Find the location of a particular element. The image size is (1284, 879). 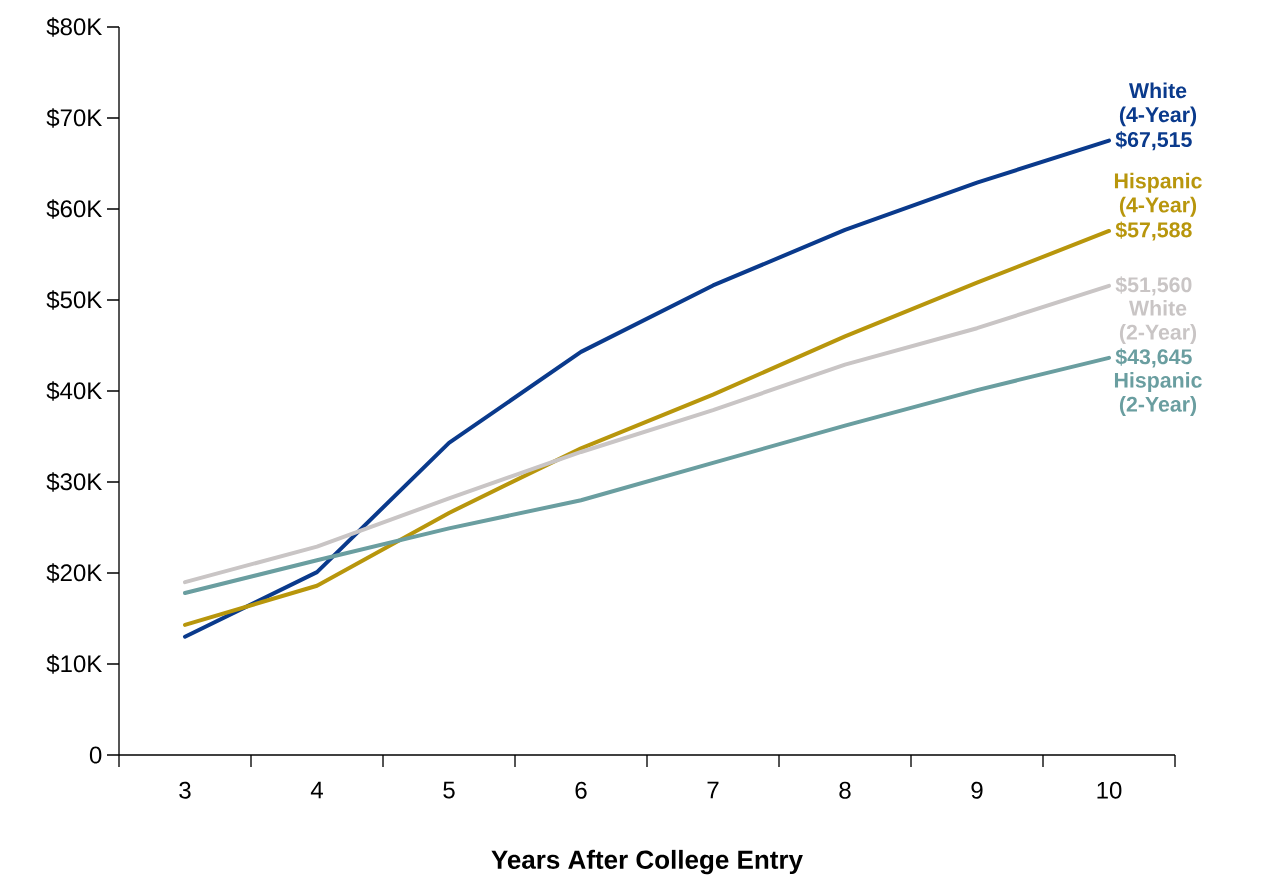

x-tick-label: 4 is located at coordinates (316, 790).